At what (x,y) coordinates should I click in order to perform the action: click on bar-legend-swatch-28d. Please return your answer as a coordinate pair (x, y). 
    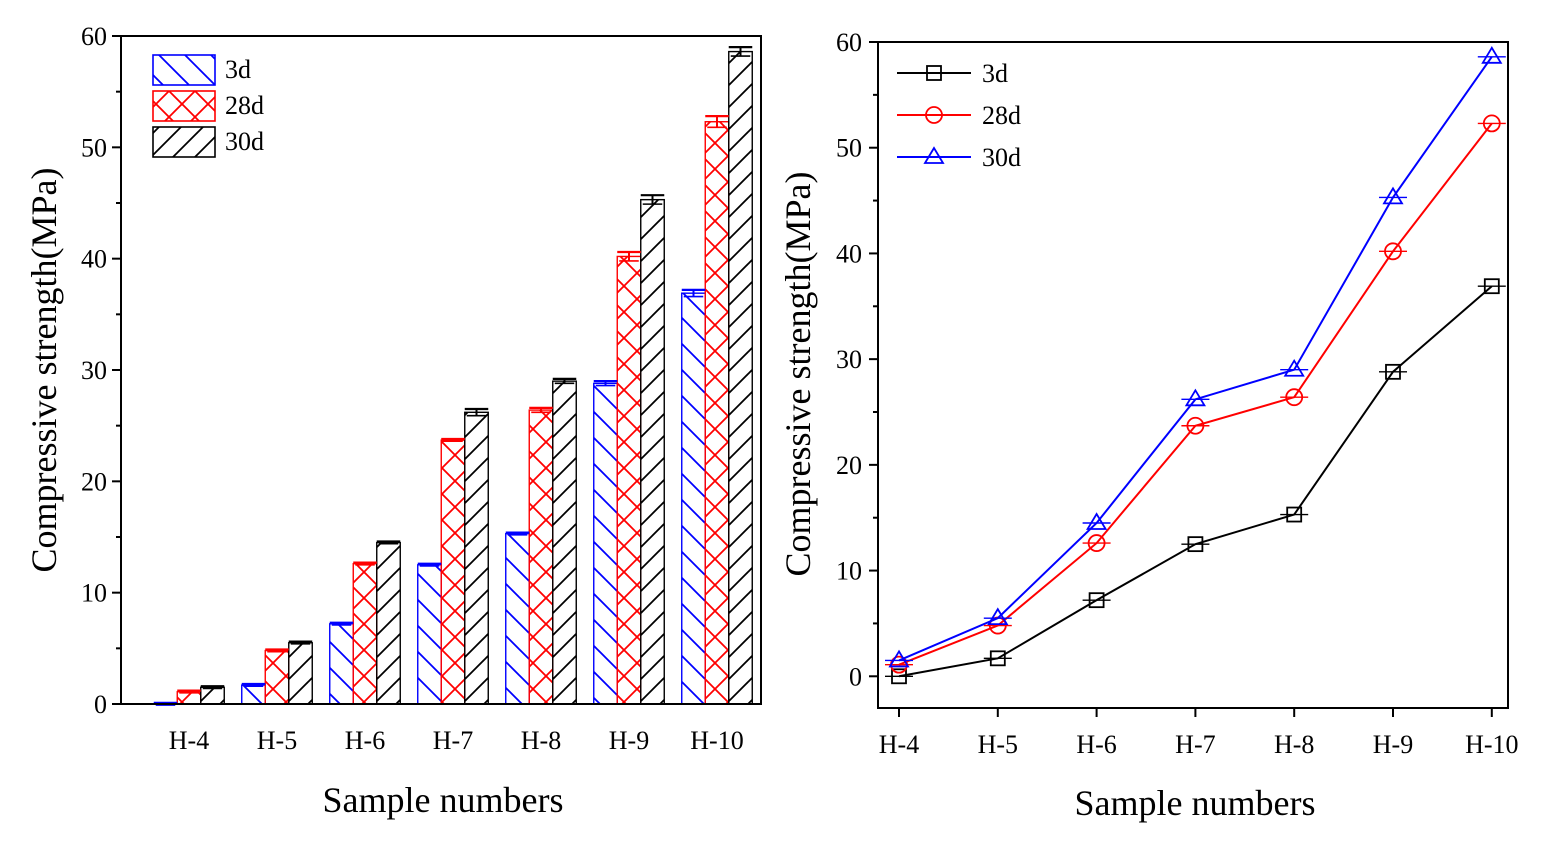
    Looking at the image, I should click on (184, 106).